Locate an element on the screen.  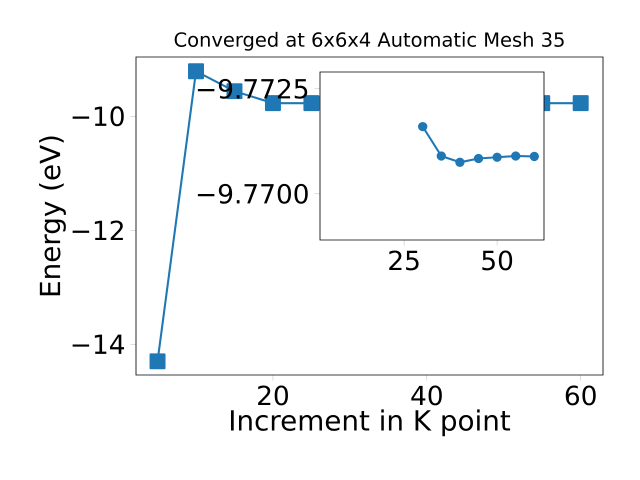
x-tick-label: 40 is located at coordinates (426, 395).